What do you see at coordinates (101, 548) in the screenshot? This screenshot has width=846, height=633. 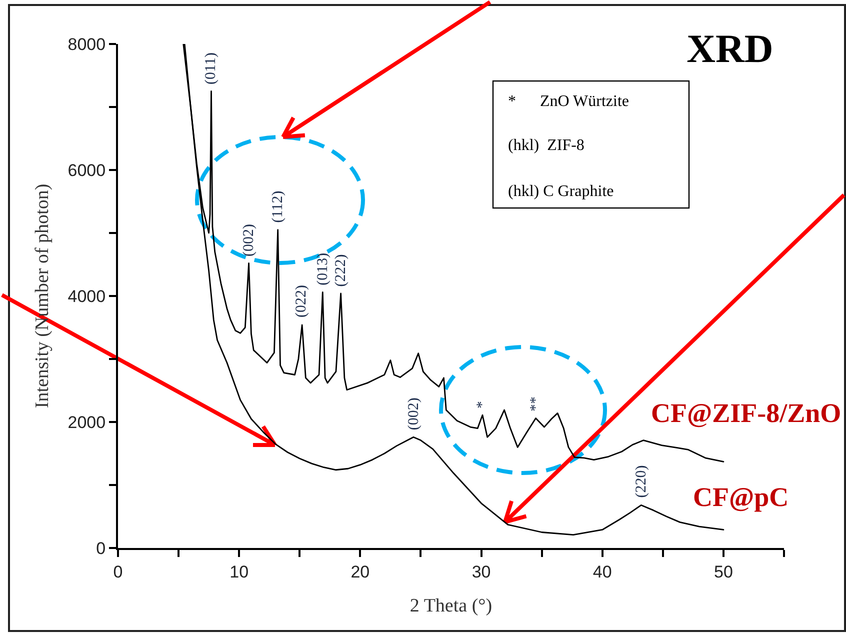 I see `y-tick-label: 0` at bounding box center [101, 548].